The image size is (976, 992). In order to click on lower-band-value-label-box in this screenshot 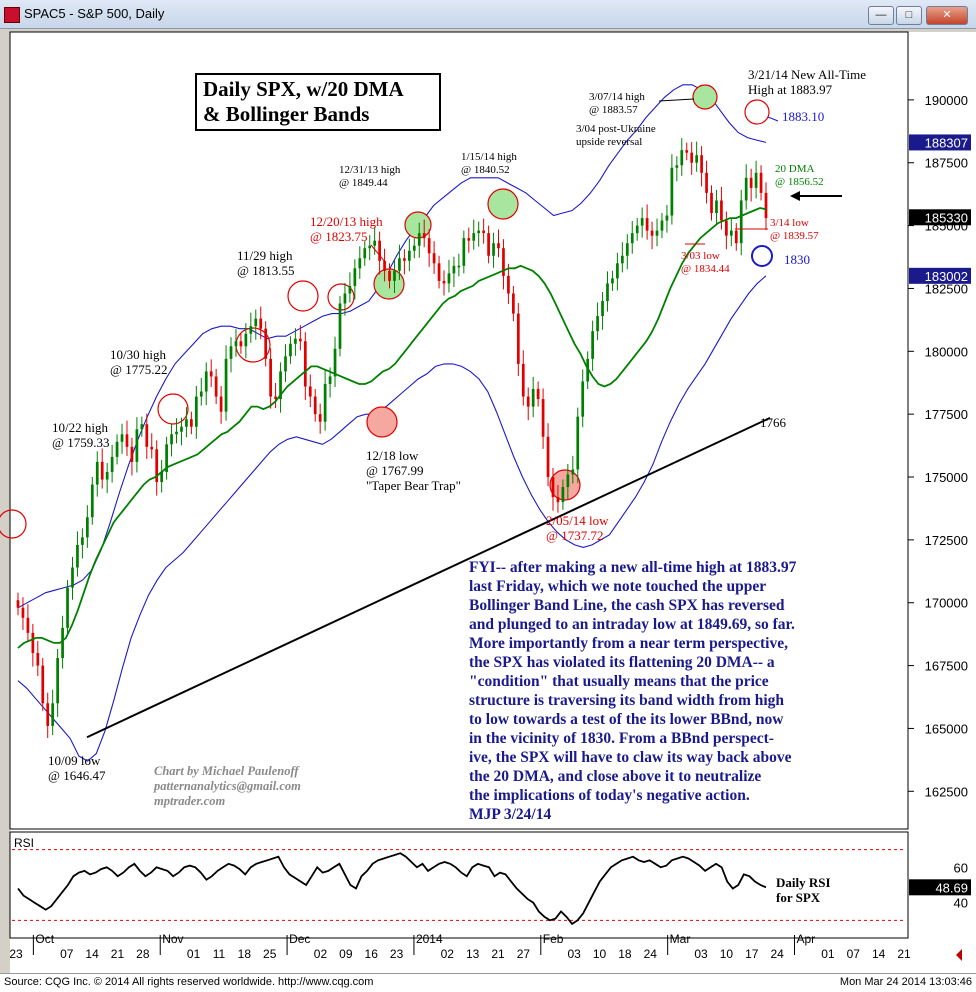, I will do `click(940, 275)`.